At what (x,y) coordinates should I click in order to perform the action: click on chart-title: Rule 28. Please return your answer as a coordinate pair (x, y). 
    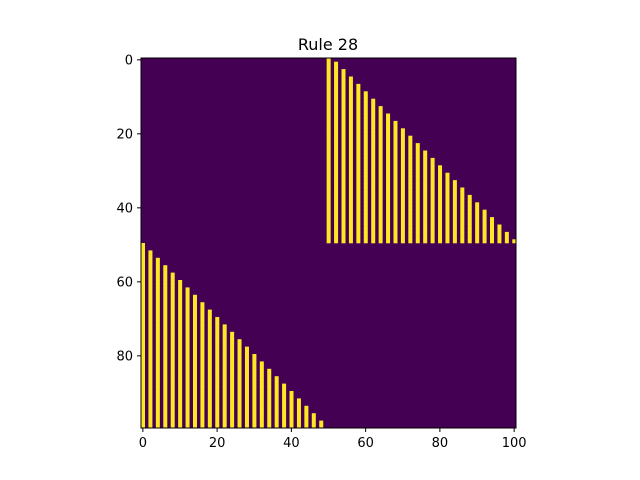
    Looking at the image, I should click on (328, 44).